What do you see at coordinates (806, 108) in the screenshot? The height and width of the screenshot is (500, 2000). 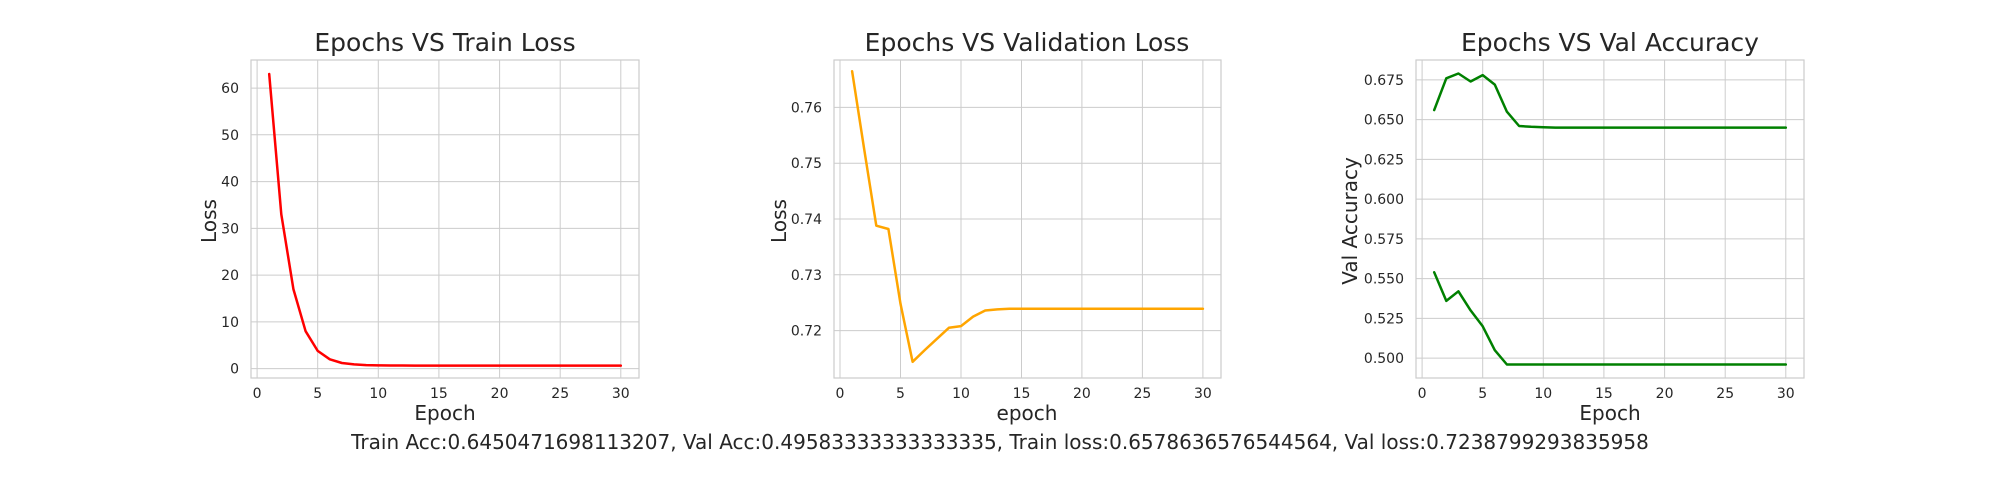 I see `y-tick-label: 0.76` at bounding box center [806, 108].